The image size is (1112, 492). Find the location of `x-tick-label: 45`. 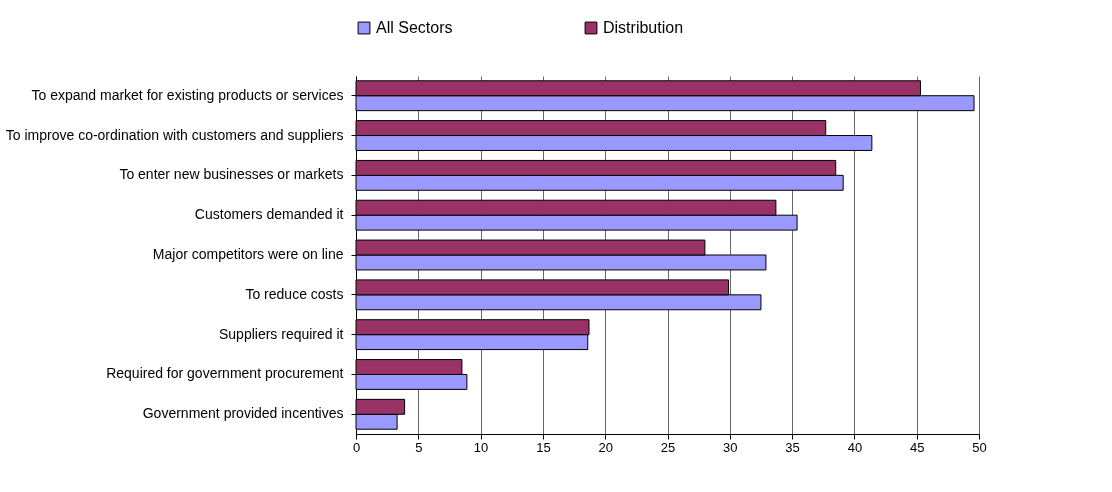

x-tick-label: 45 is located at coordinates (917, 447).